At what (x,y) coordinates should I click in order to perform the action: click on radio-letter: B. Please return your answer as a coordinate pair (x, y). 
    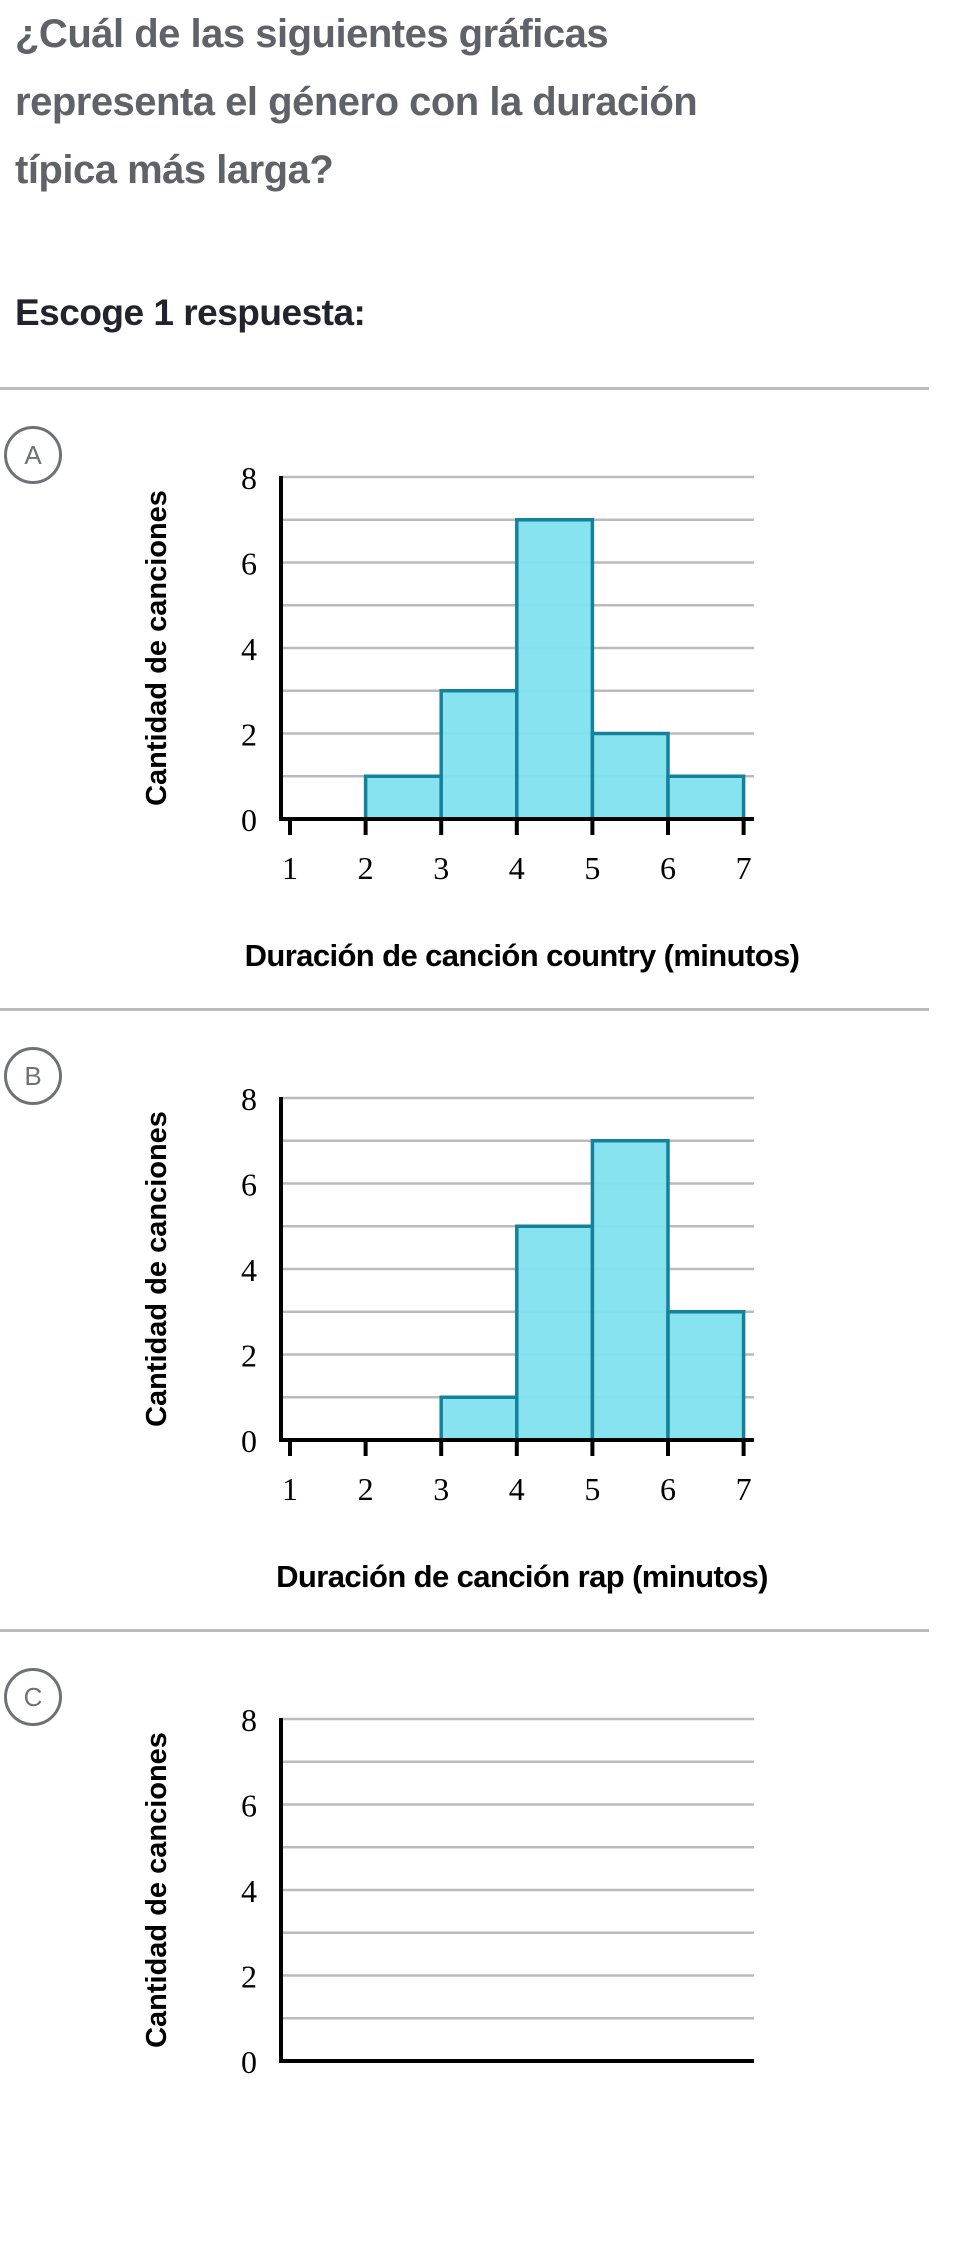
    Looking at the image, I should click on (33, 1075).